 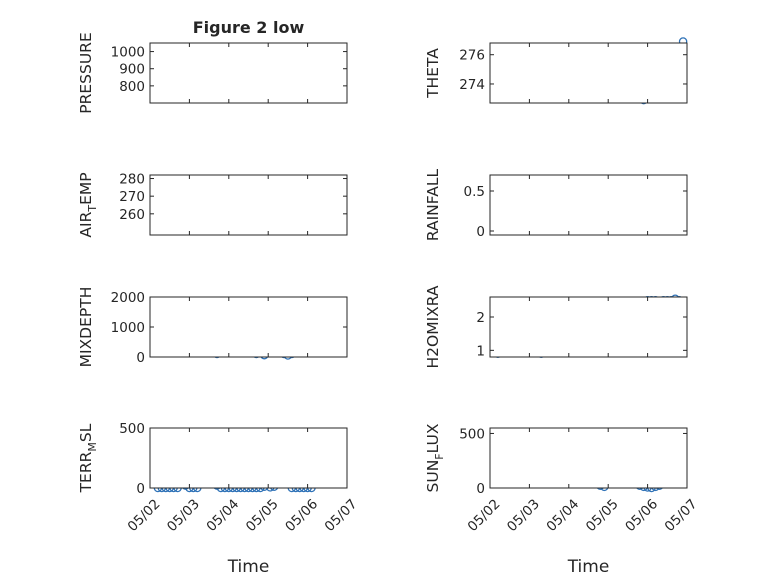 What do you see at coordinates (88, 204) in the screenshot?
I see `y-axis-label: AIRTEMP` at bounding box center [88, 204].